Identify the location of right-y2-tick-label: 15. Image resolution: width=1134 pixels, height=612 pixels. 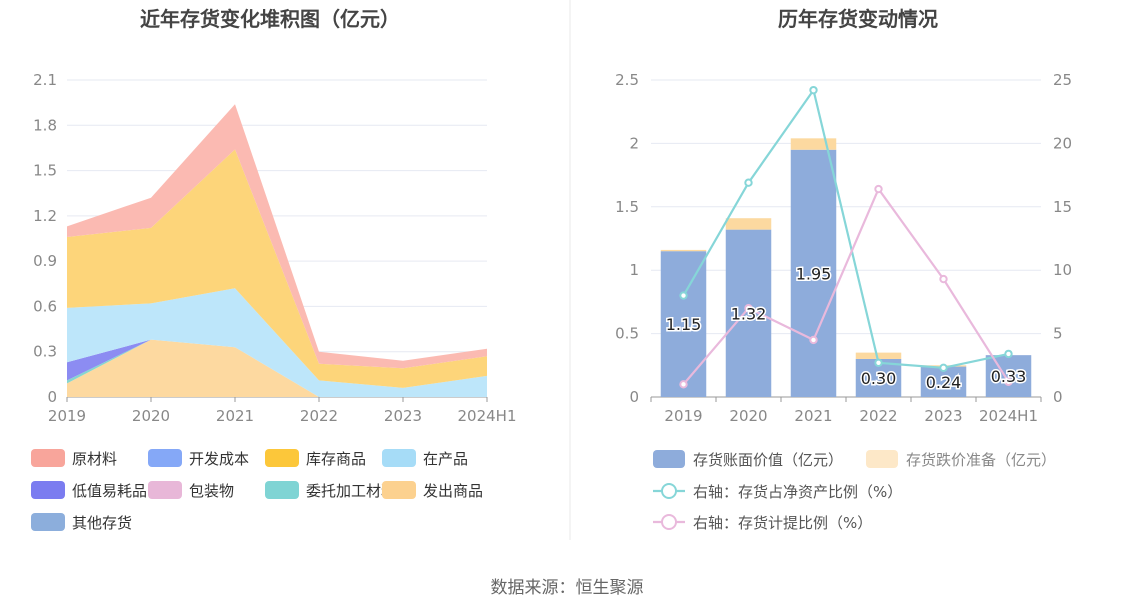
(1062, 207).